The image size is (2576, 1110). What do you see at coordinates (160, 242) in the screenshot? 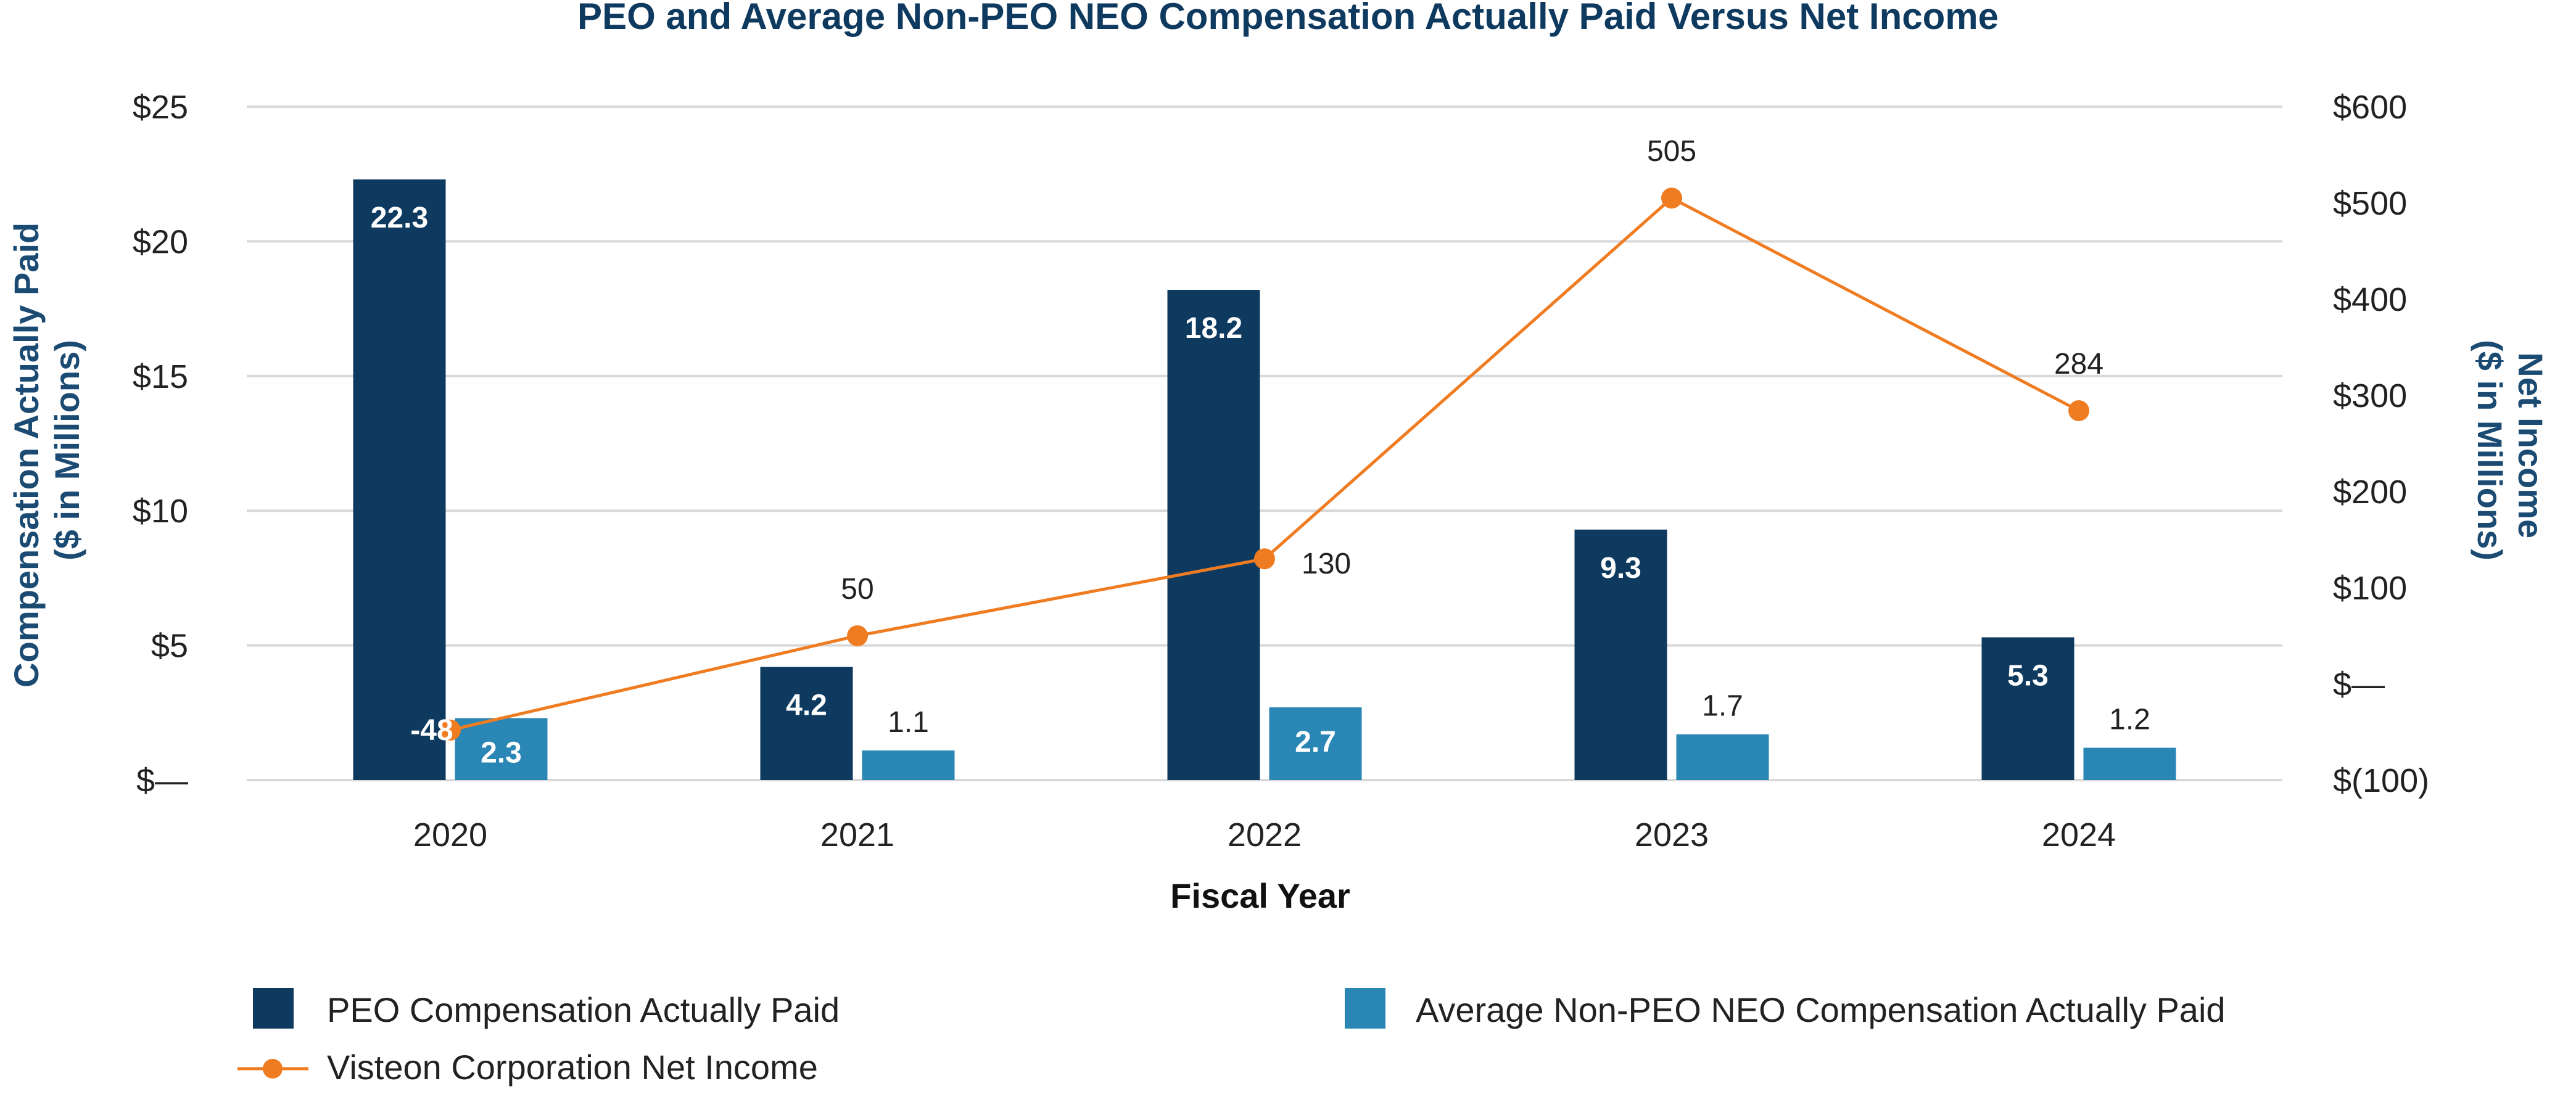
I see `left-axis-tick-label: $20` at bounding box center [160, 242].